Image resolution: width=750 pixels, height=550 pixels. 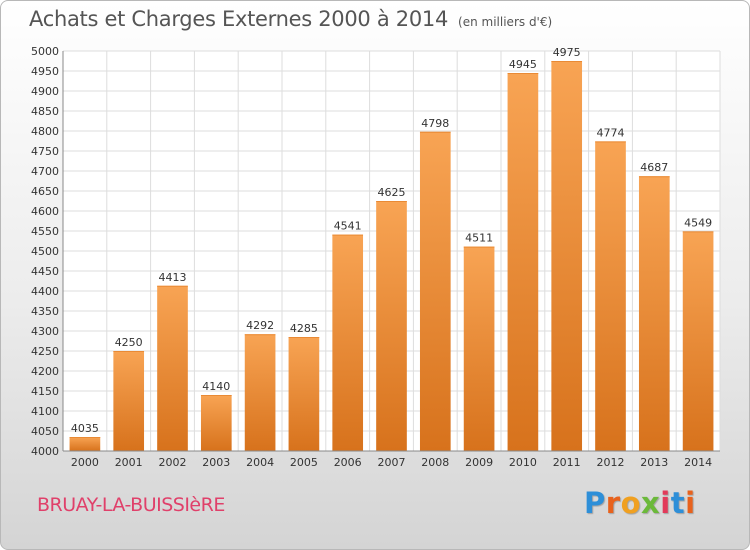 What do you see at coordinates (304, 328) in the screenshot?
I see `data-label: 4285` at bounding box center [304, 328].